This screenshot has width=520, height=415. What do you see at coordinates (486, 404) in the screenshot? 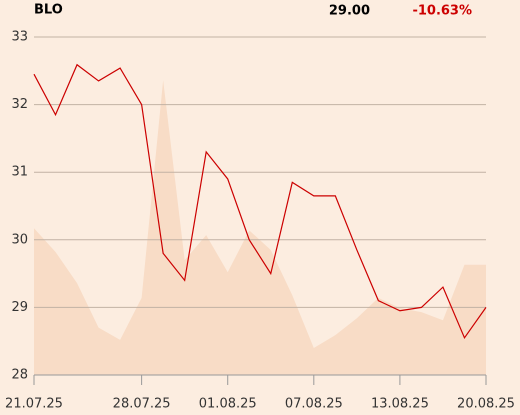
I see `x-tick-label: 20.08.25` at bounding box center [486, 404].